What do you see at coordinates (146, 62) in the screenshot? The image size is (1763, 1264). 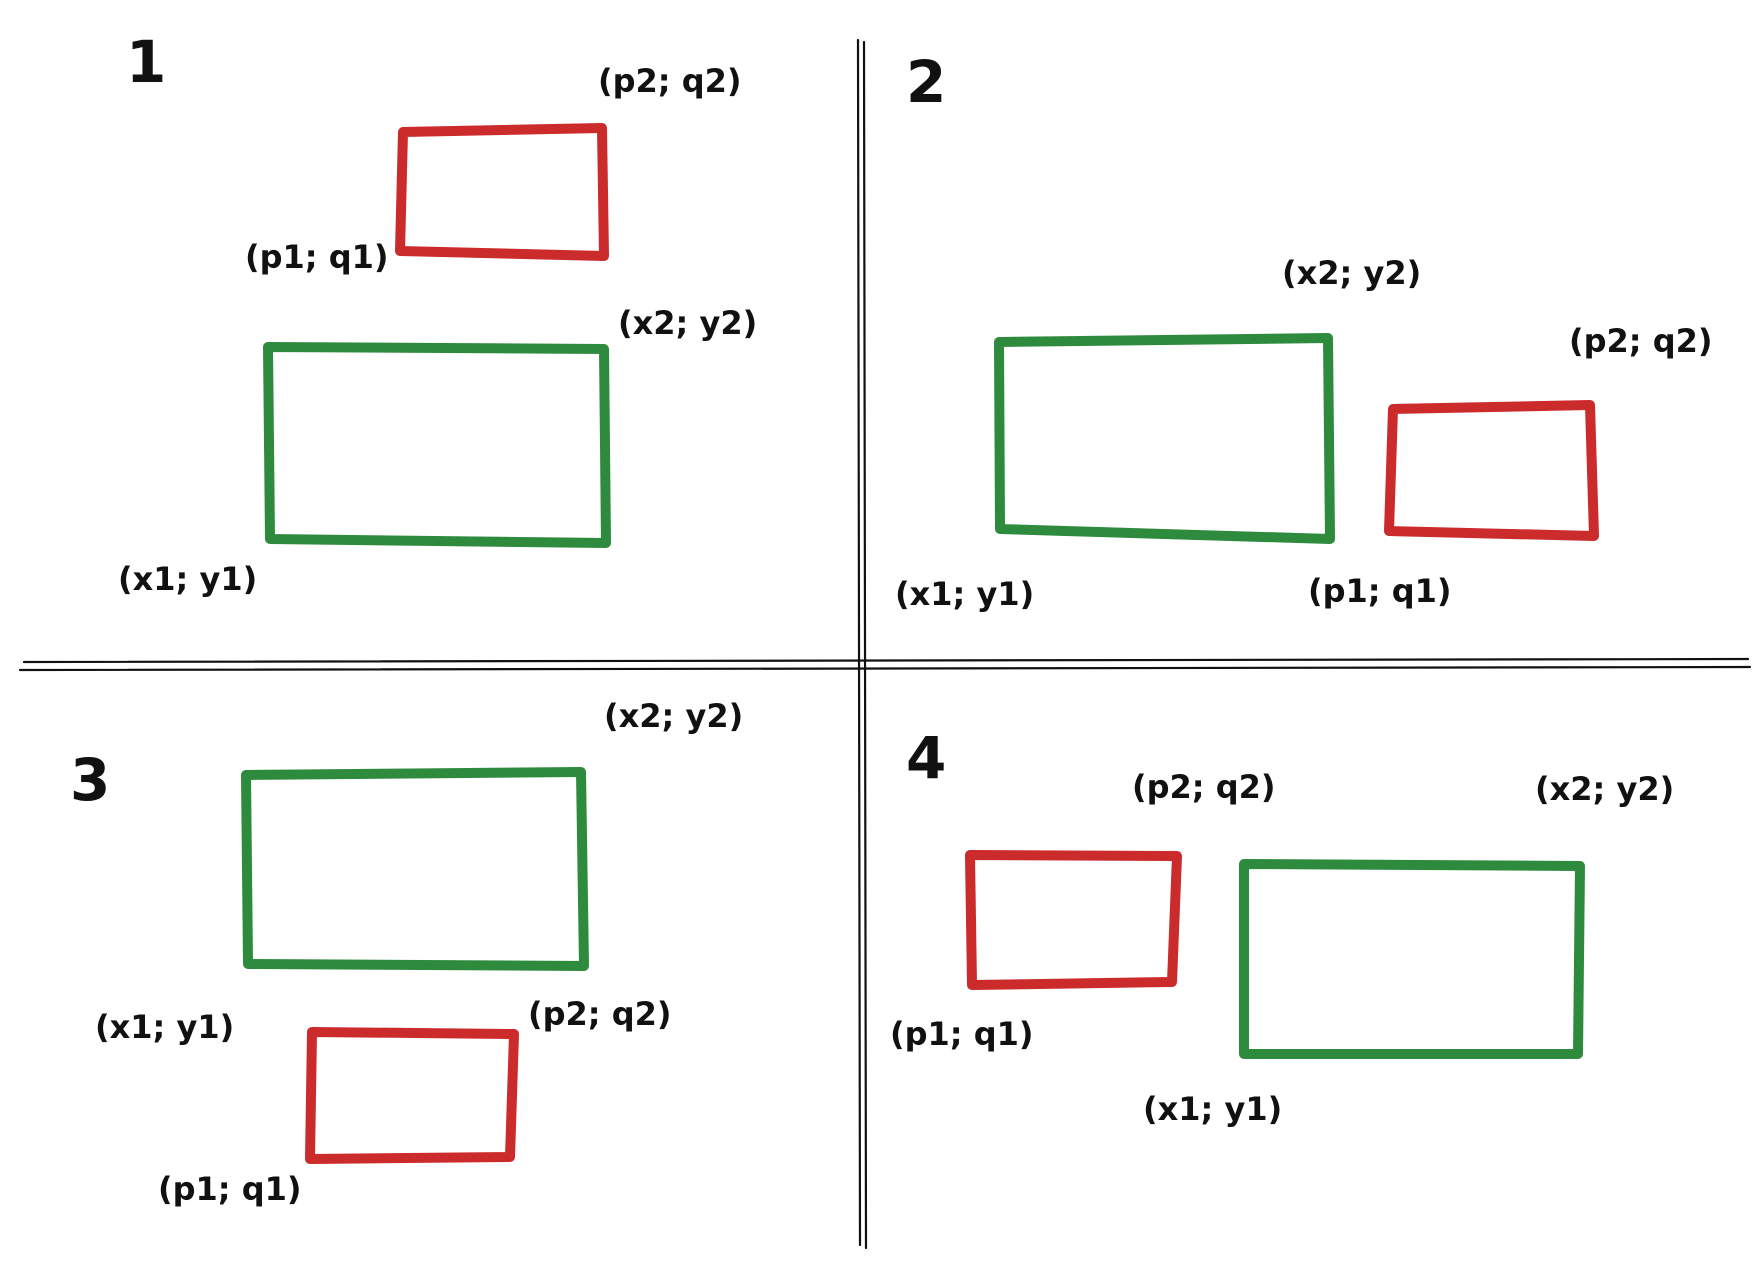 I see `panel-number: 1` at bounding box center [146, 62].